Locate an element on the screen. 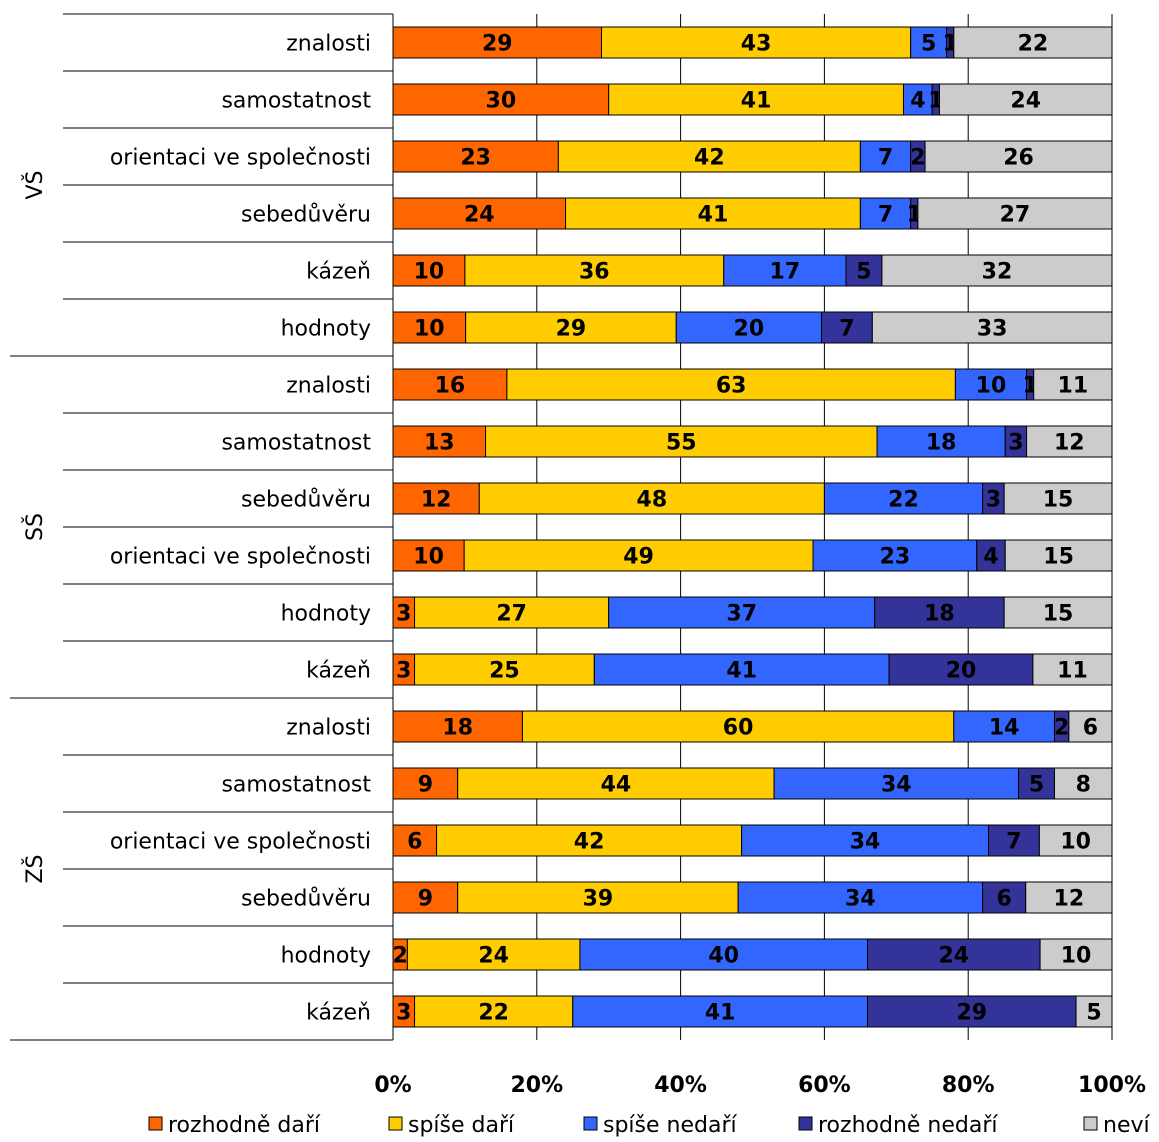 This screenshot has width=1159, height=1142. data-label: 30 is located at coordinates (501, 101).